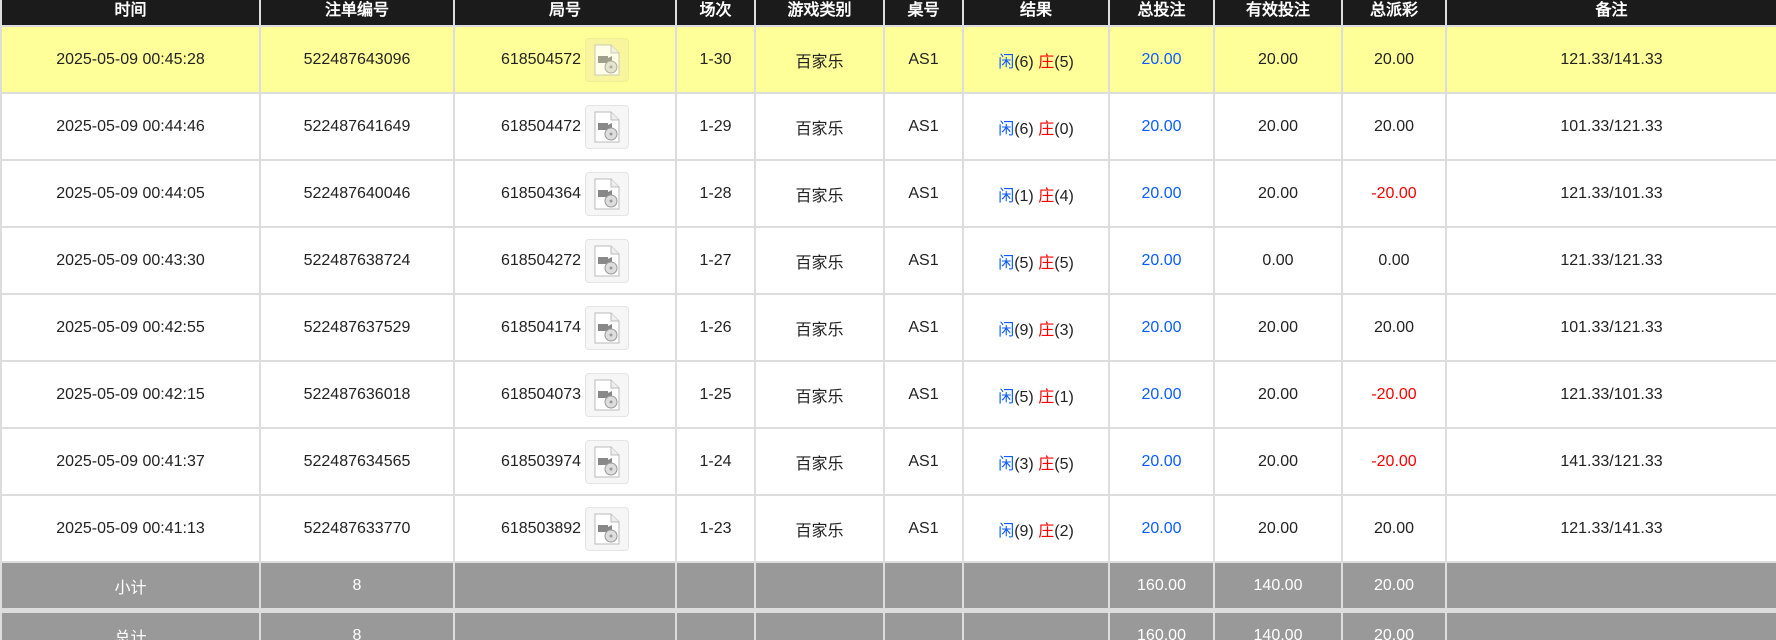  I want to click on total-payout: 20.00, so click(1394, 624).